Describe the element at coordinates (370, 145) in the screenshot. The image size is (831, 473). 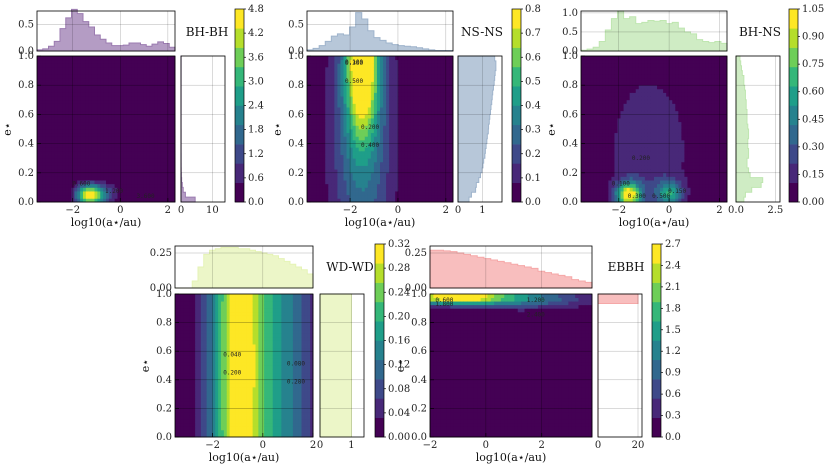
I see `contour-label: 0.400` at that location.